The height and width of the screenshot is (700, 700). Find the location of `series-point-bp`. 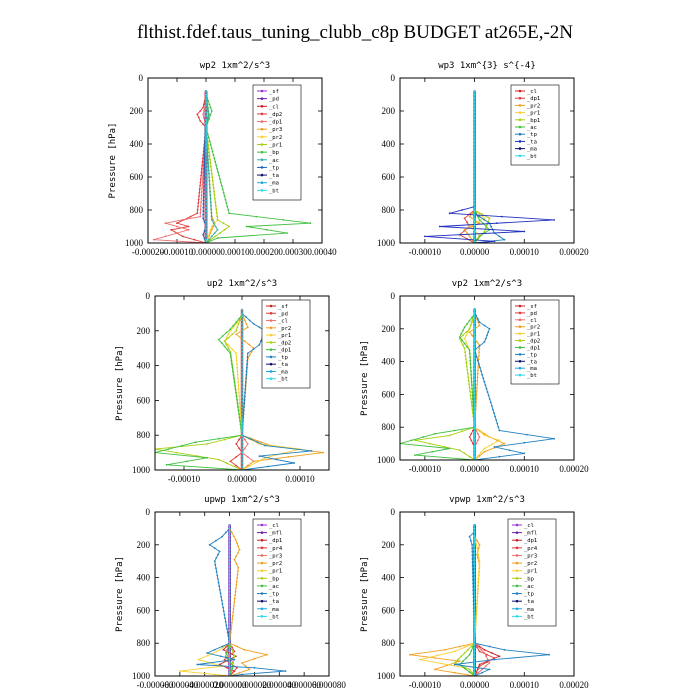

series-point-bp is located at coordinates (310, 223).